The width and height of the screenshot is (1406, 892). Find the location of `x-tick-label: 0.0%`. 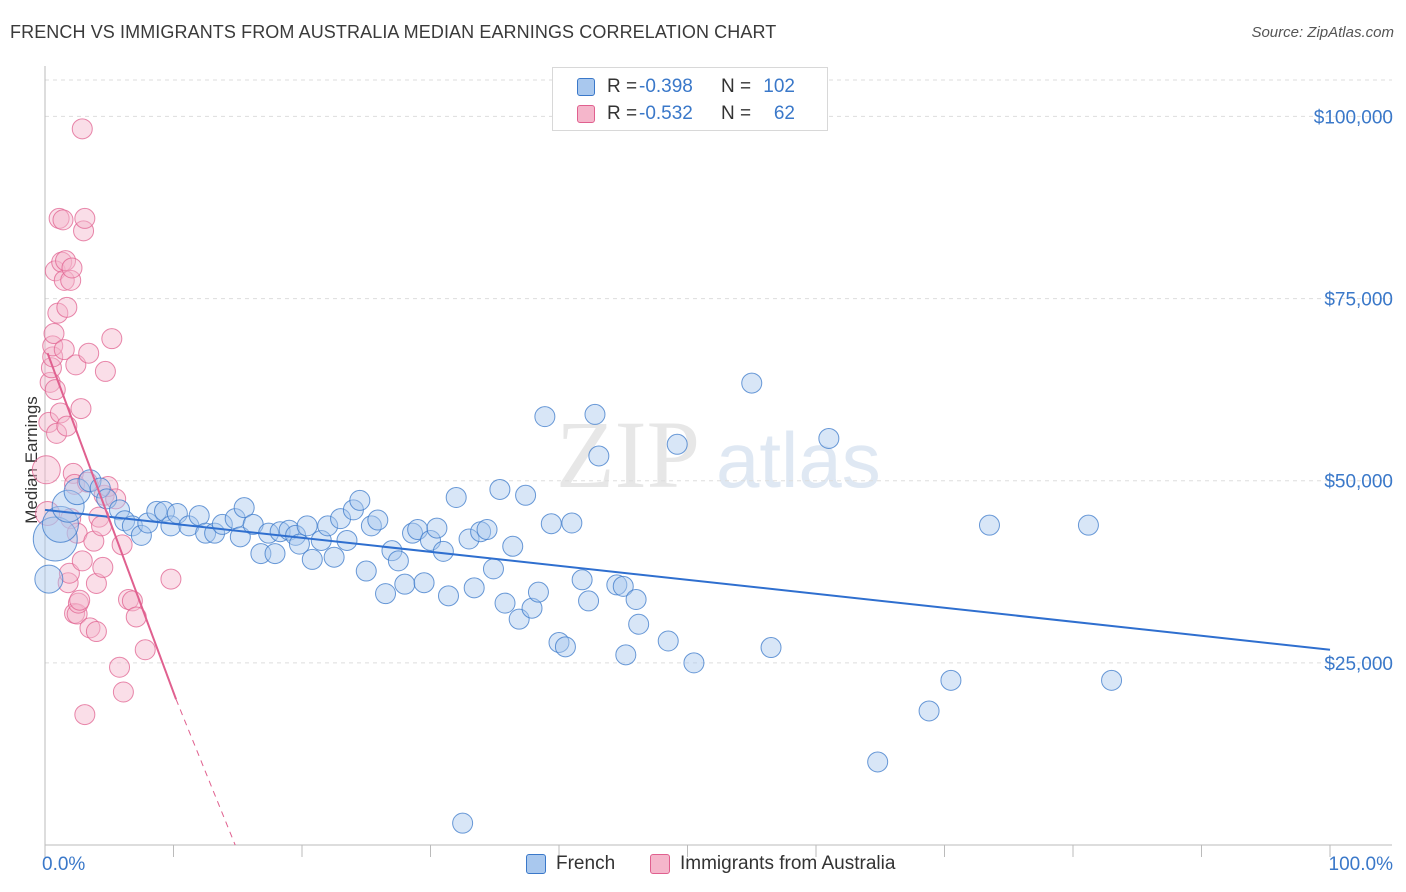

x-tick-label: 0.0% is located at coordinates (63, 864).